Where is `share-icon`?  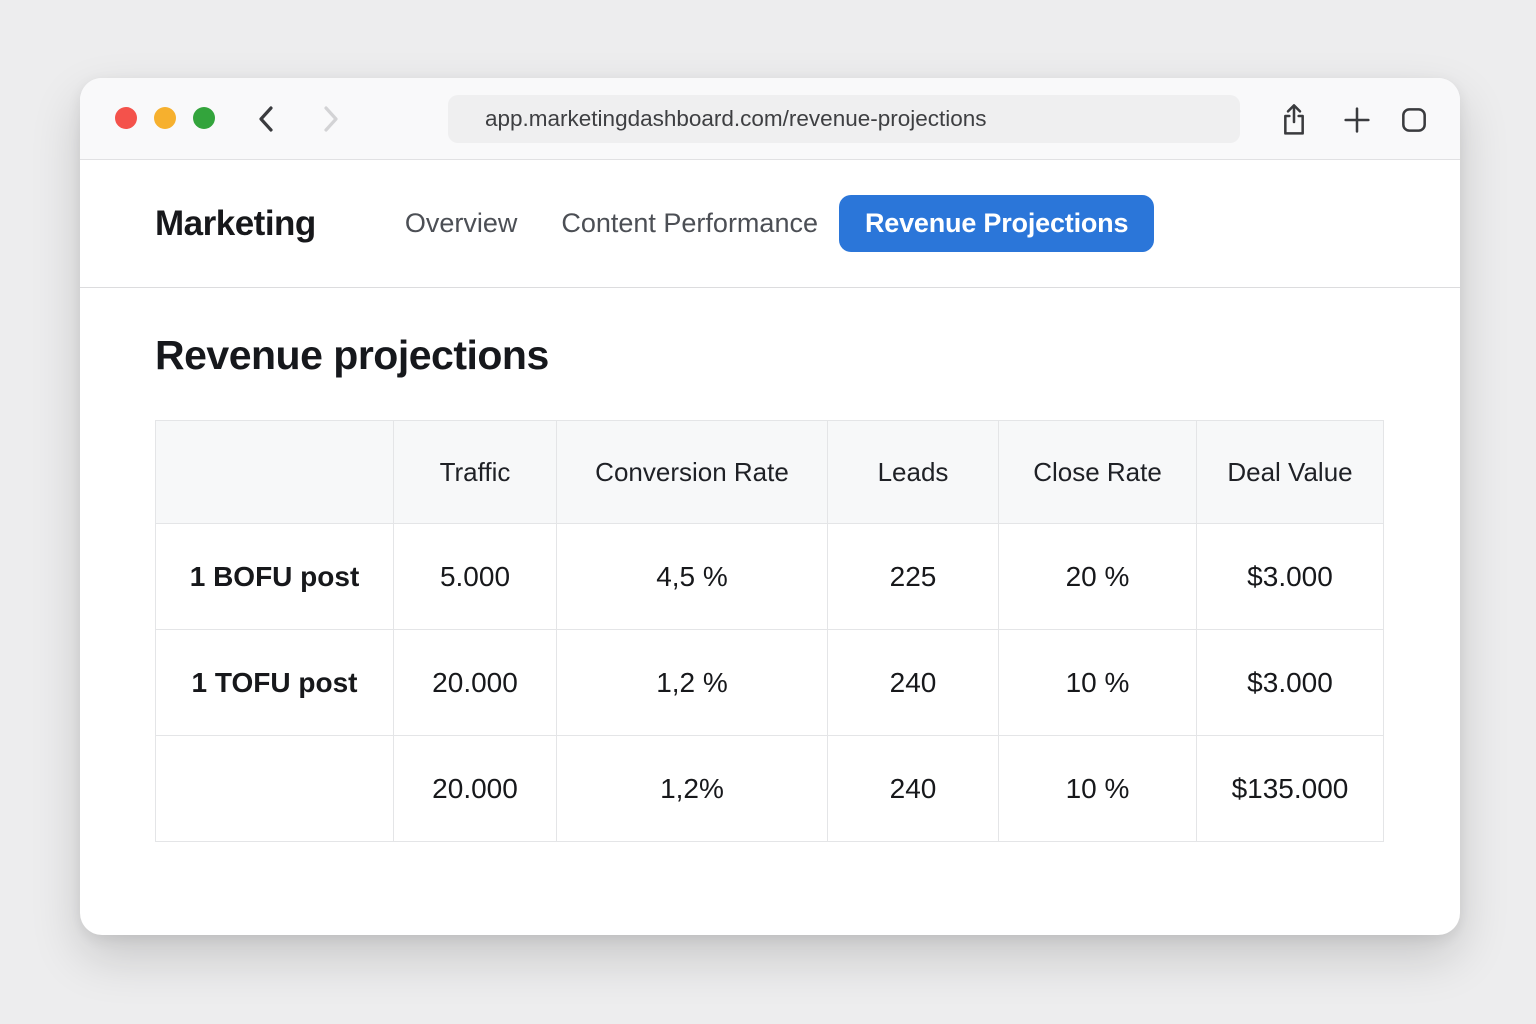 share-icon is located at coordinates (1294, 119).